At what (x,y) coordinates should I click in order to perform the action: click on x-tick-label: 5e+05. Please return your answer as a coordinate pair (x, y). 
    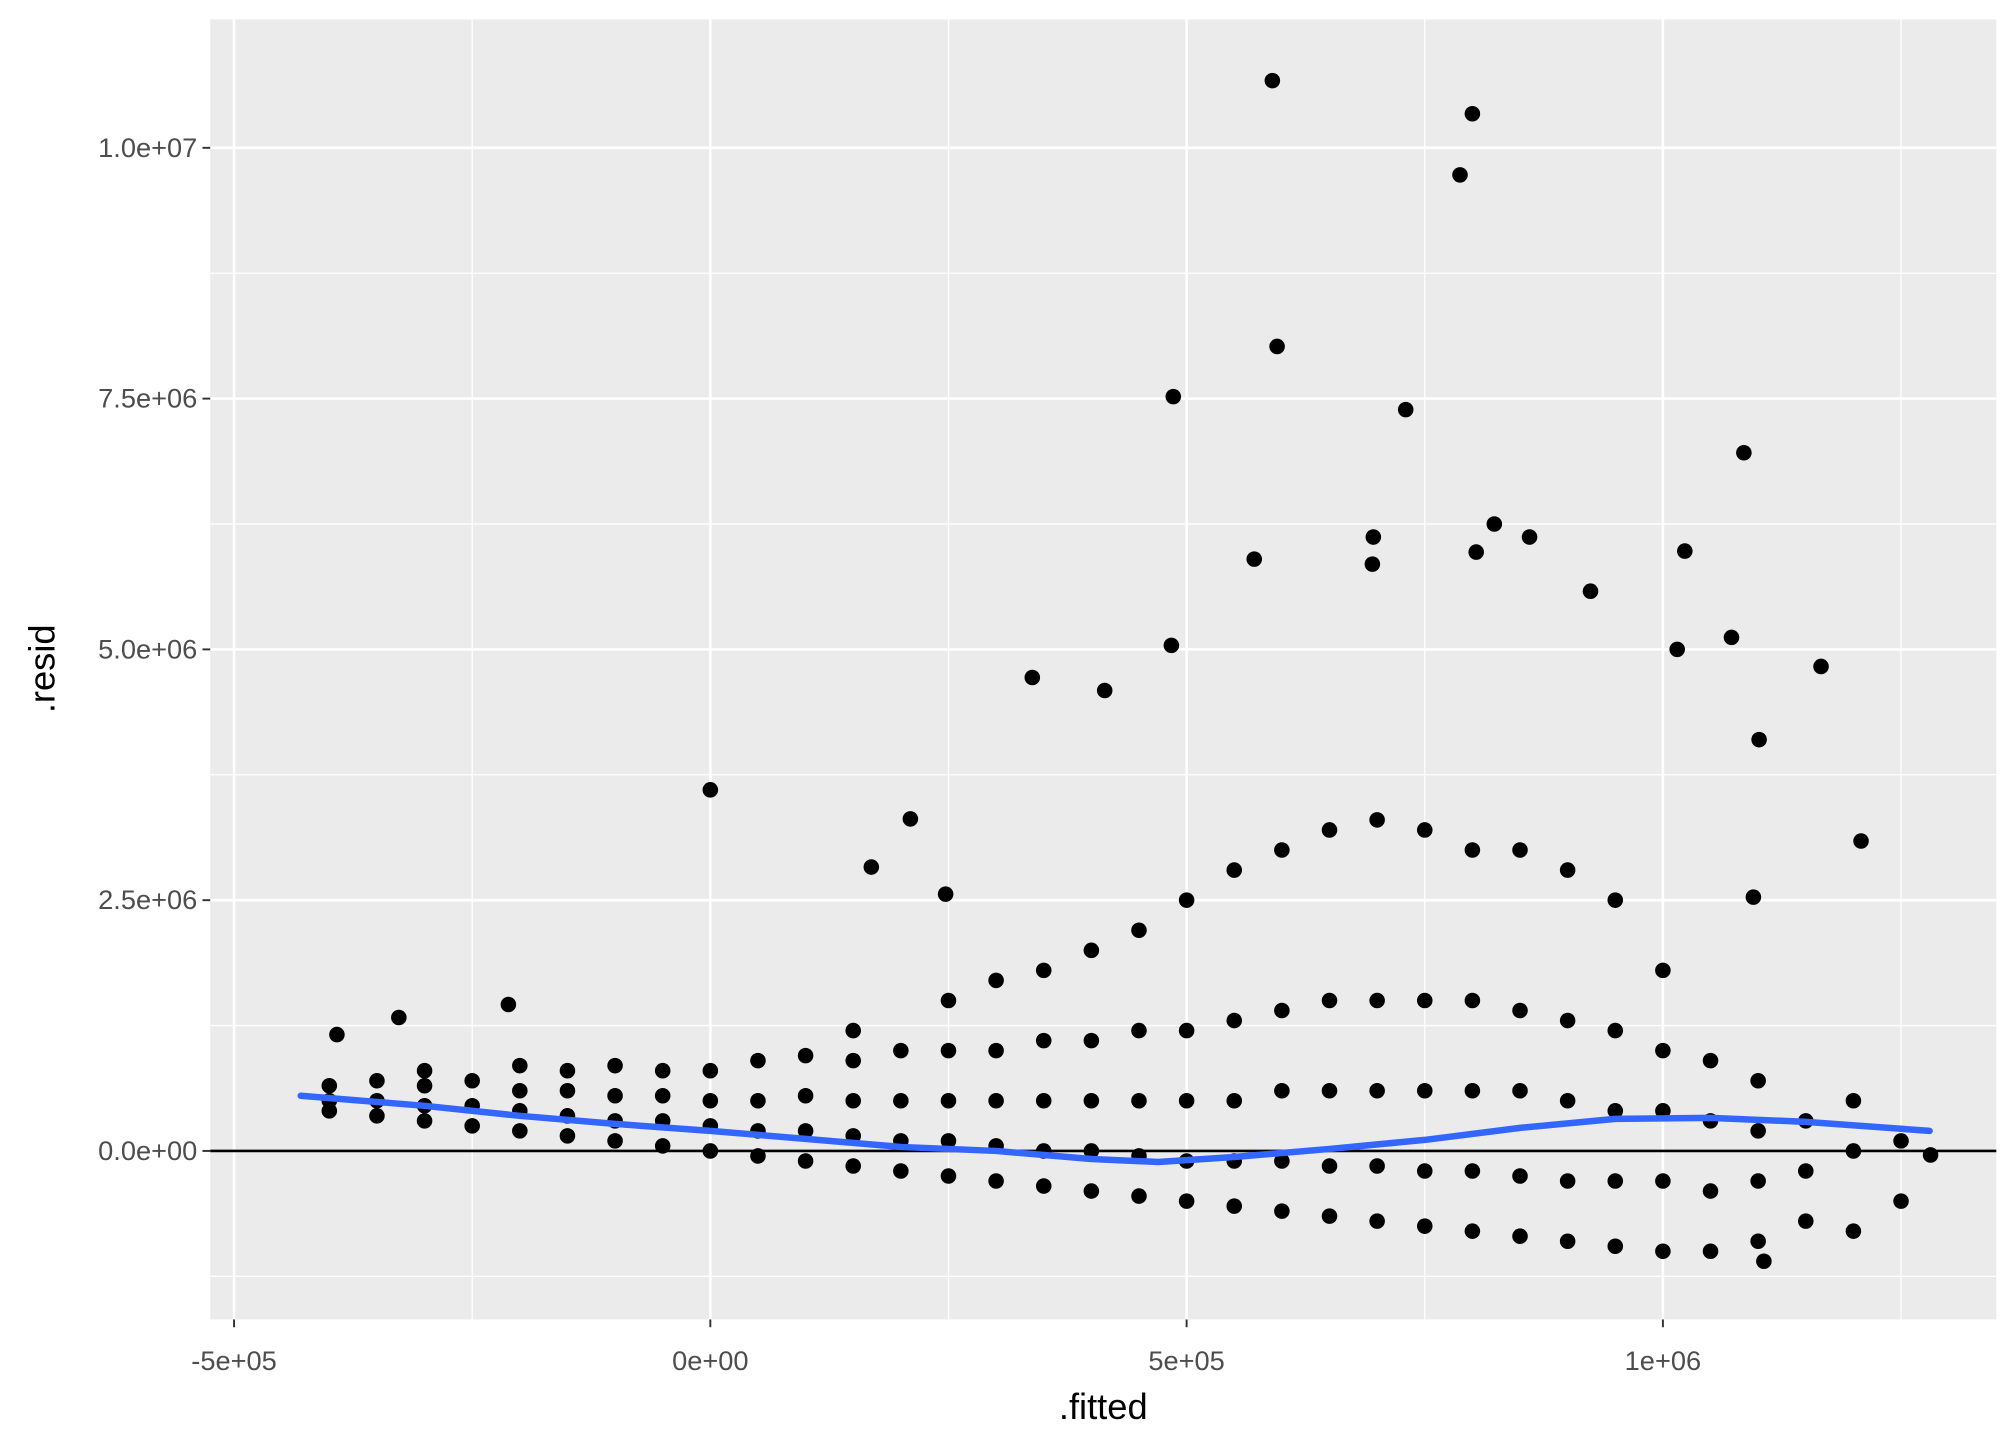
    Looking at the image, I should click on (1186, 1360).